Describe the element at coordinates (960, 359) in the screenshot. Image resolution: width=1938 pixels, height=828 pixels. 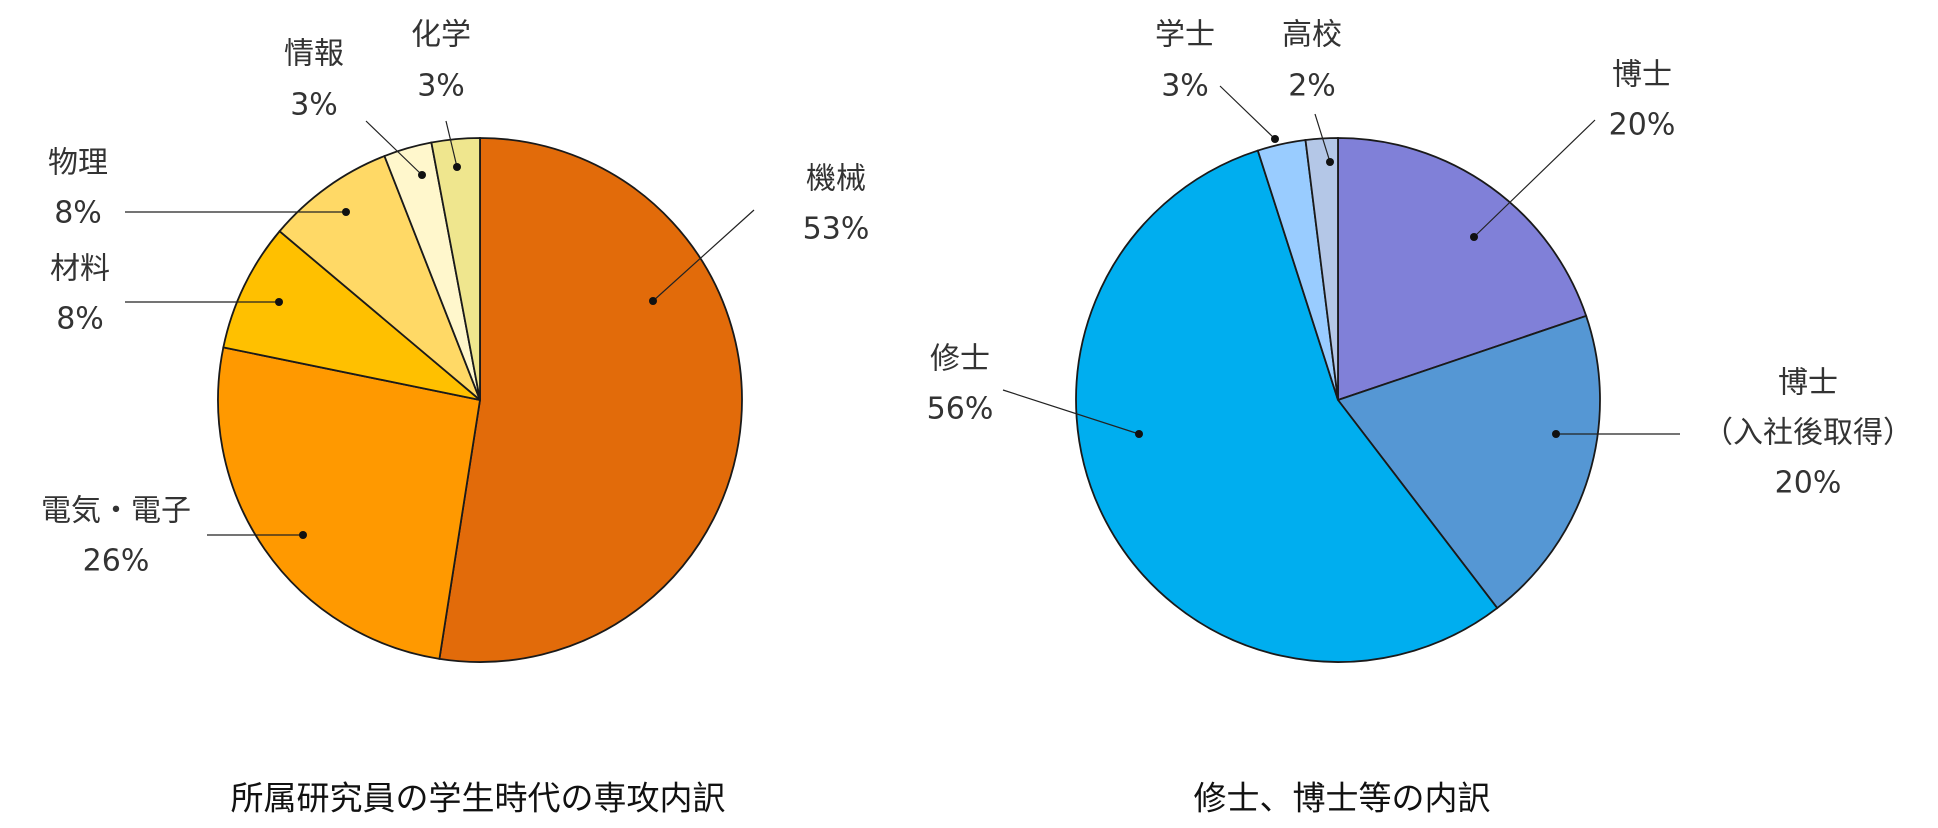
I see `degree-slice-label: 修士` at that location.